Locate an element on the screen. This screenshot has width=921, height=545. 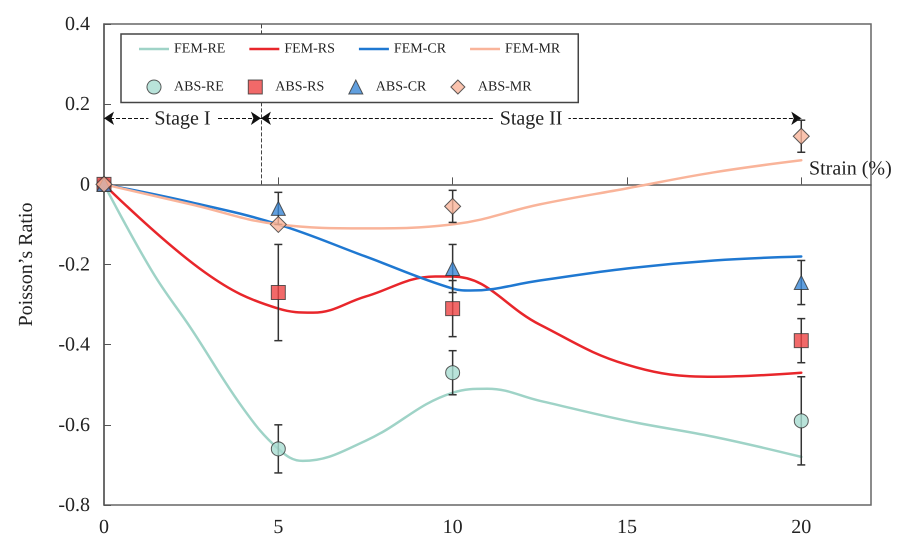
x-tick-label: 0 is located at coordinates (104, 527).